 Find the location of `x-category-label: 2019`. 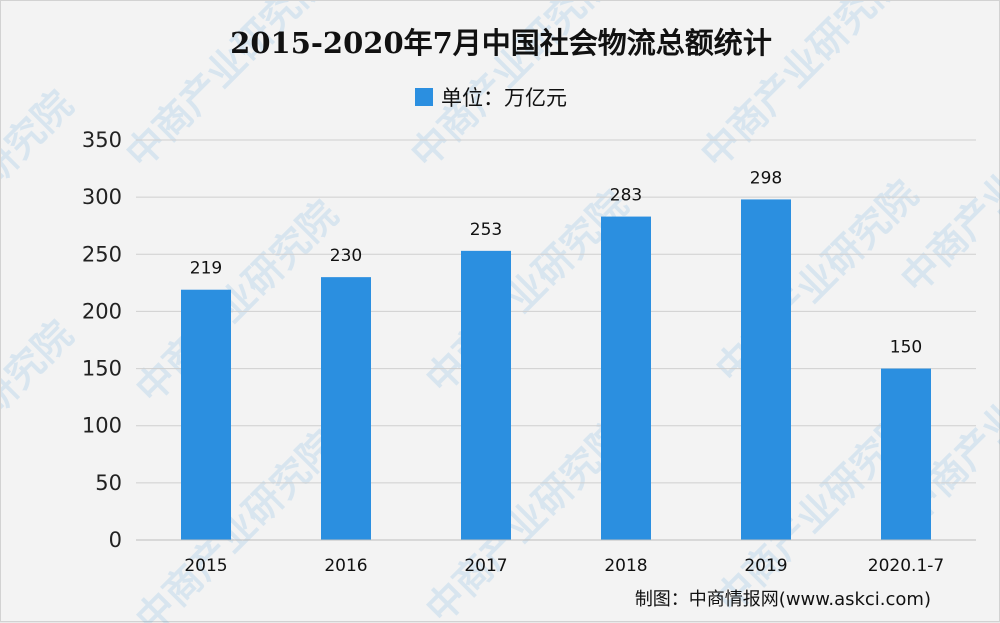

x-category-label: 2019 is located at coordinates (765, 566).